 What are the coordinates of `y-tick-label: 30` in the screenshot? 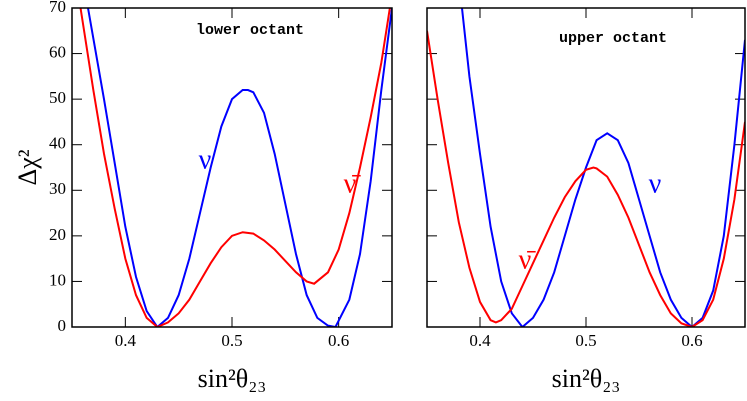 It's located at (57, 188).